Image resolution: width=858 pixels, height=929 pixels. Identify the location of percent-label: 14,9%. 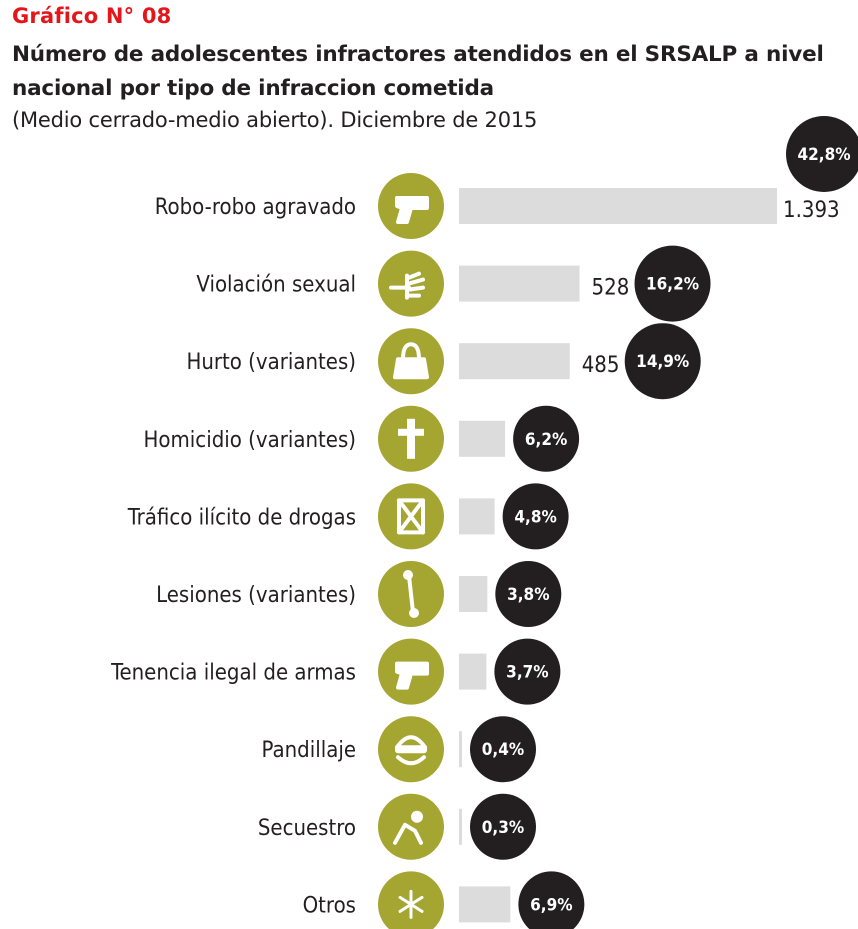
(662, 362).